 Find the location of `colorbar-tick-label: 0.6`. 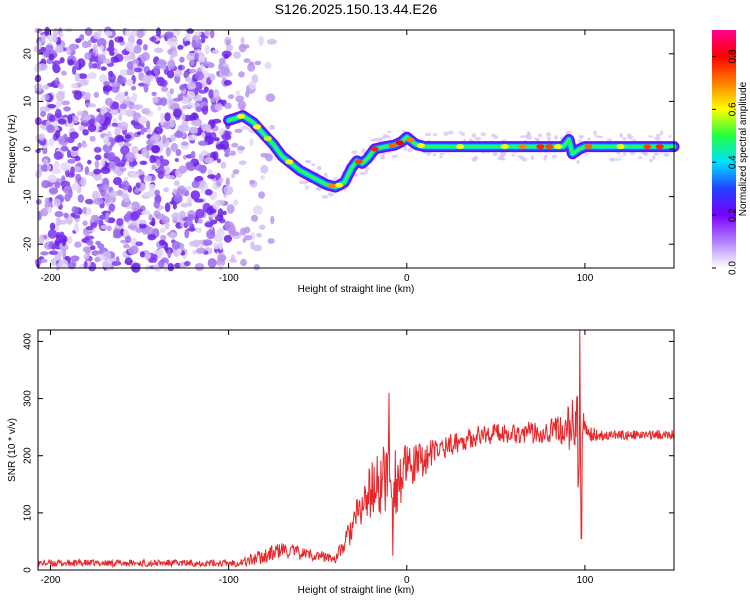

colorbar-tick-label: 0.6 is located at coordinates (733, 109).